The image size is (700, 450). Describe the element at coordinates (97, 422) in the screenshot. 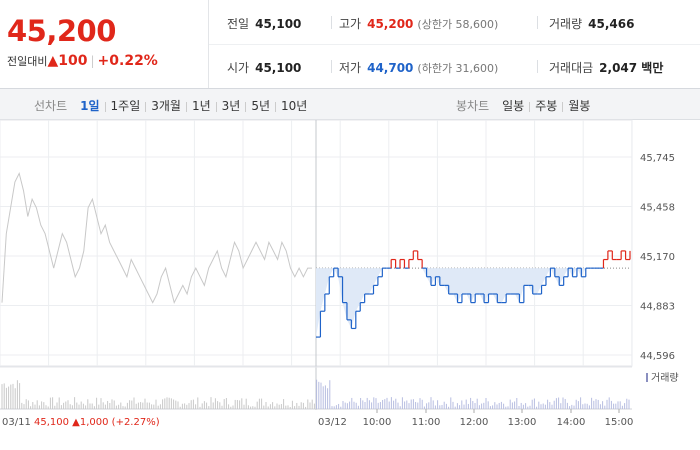

I see `prev-day-summary: 45,100 ▲1,000 (+2.27%)` at that location.